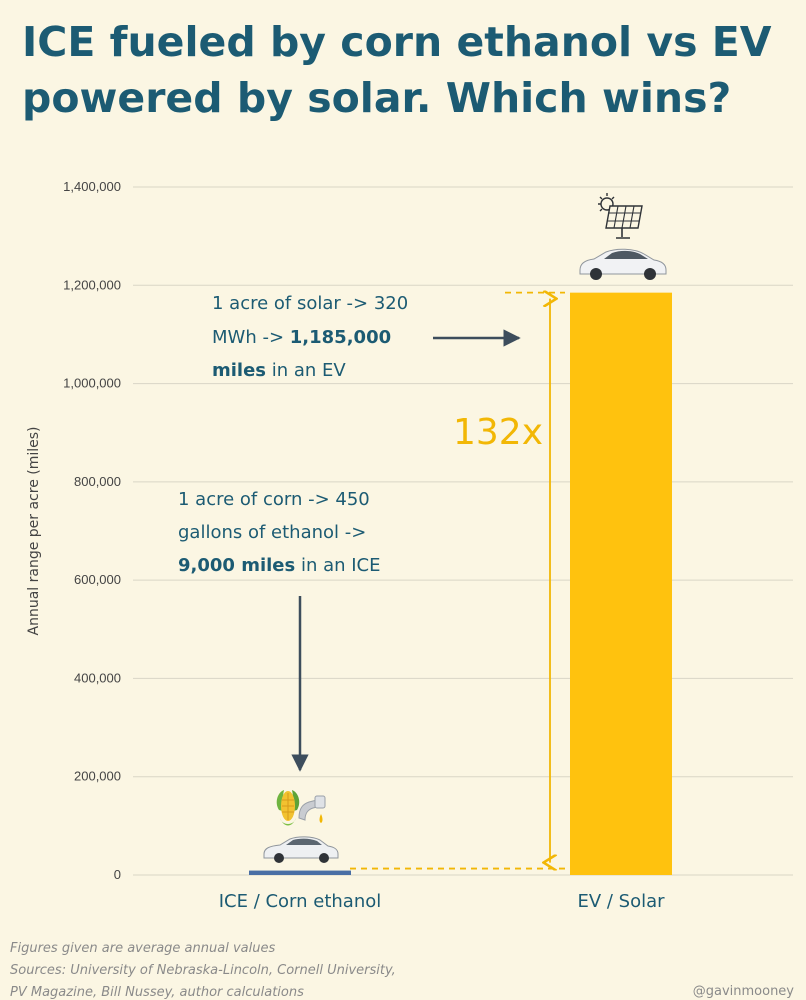 Image resolution: width=806 pixels, height=1000 pixels. Describe the element at coordinates (743, 991) in the screenshot. I see `author-handle: @gavinmooney` at that location.